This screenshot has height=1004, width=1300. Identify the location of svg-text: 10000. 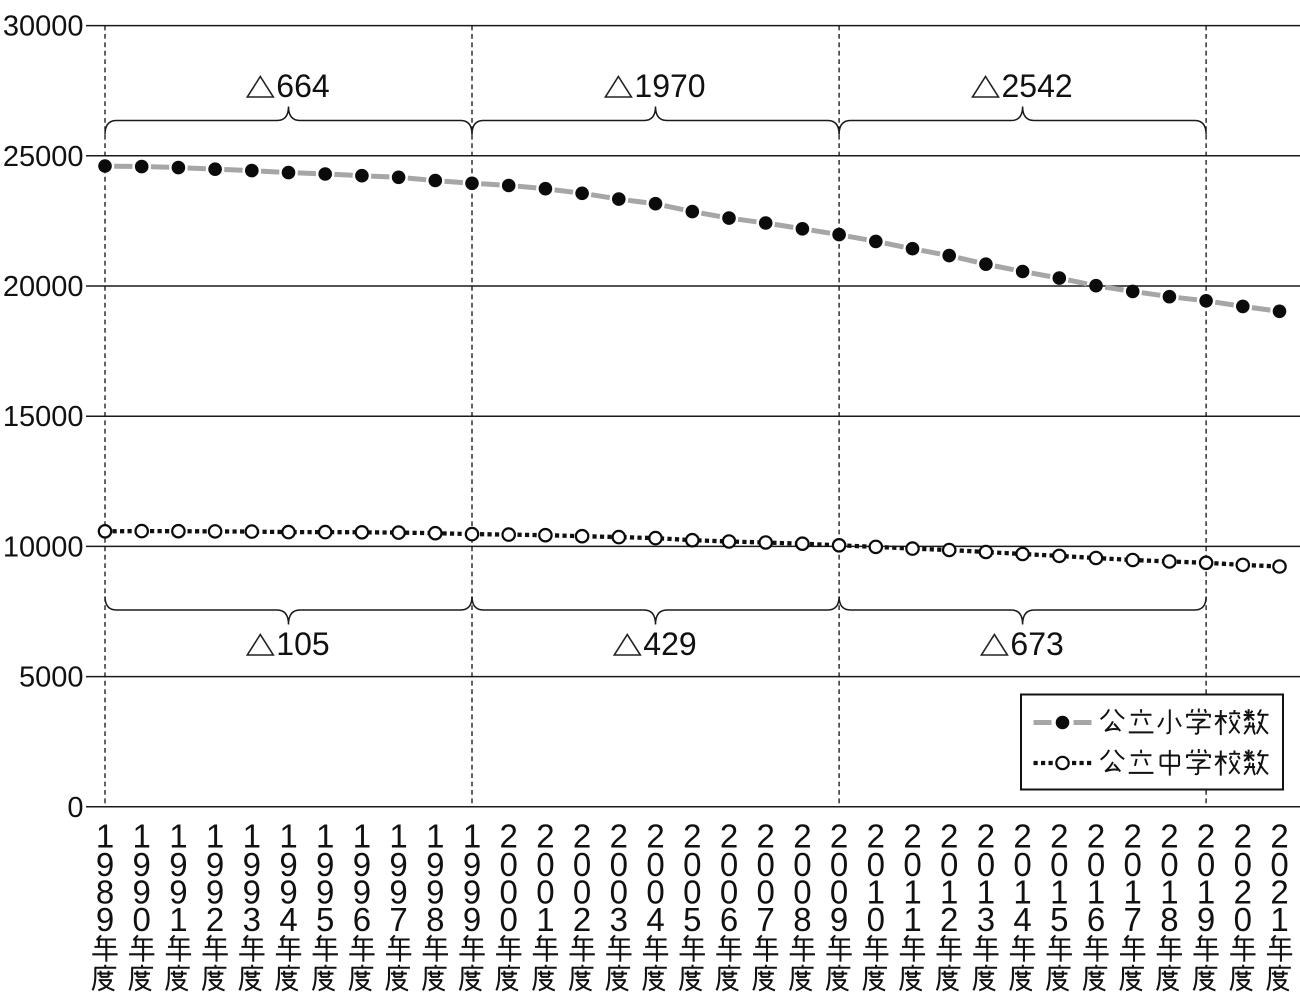
(43, 547).